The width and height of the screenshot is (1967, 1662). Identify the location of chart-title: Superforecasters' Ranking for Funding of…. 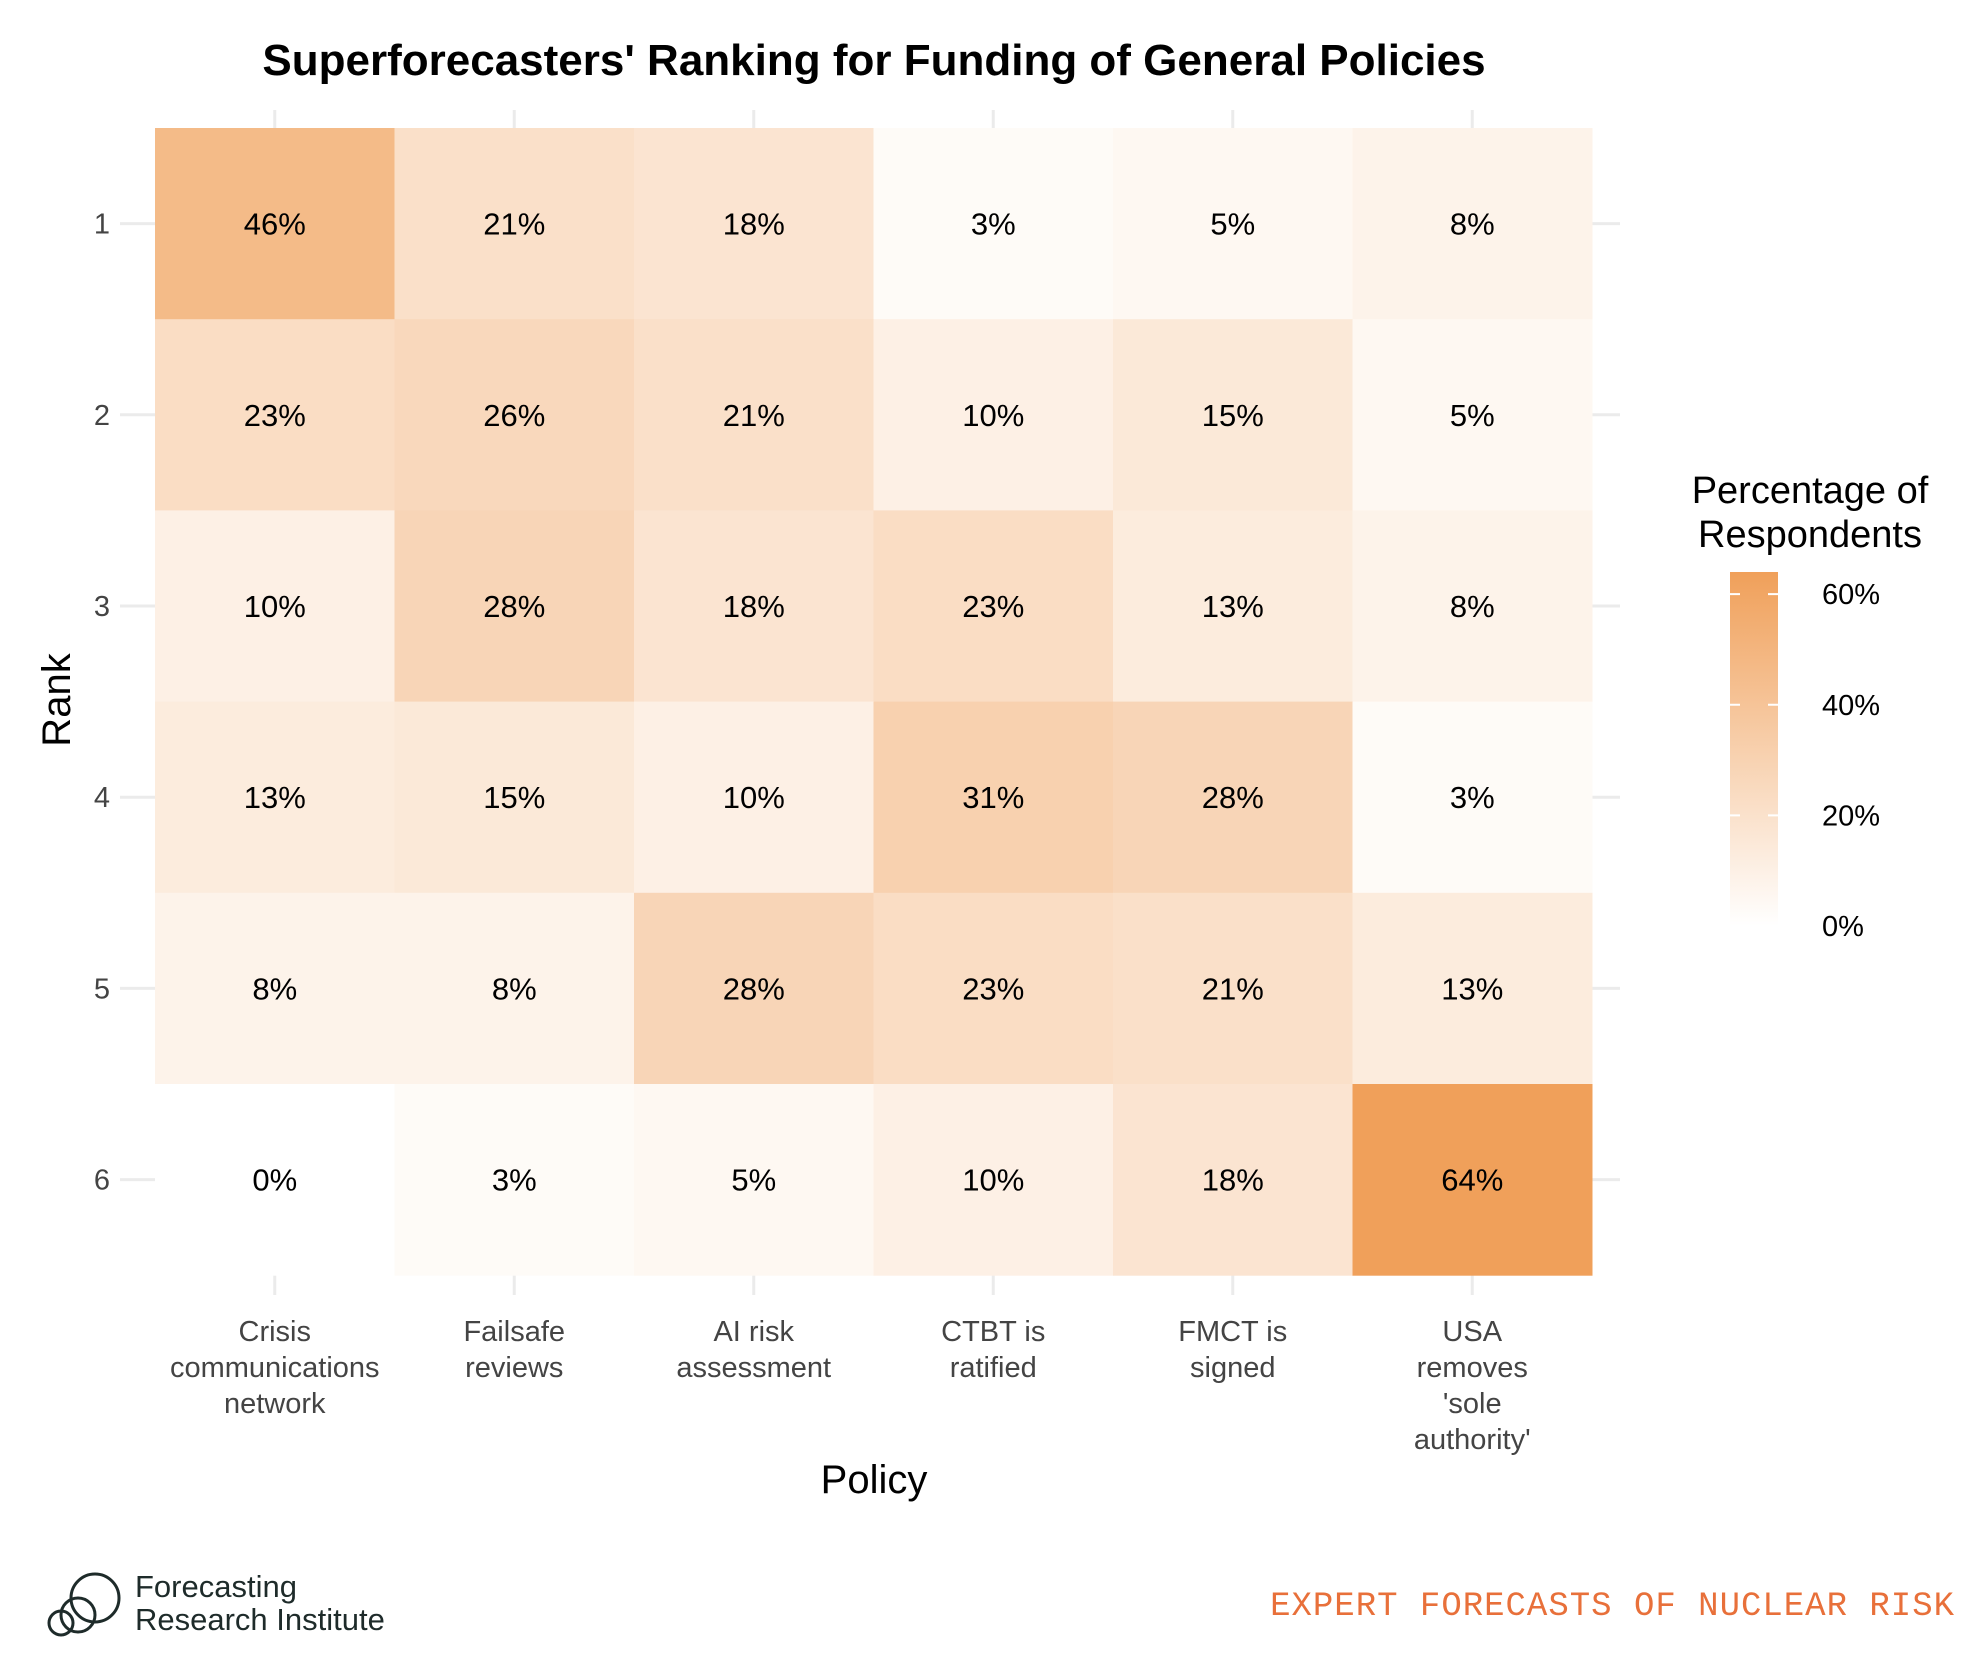
(873, 60).